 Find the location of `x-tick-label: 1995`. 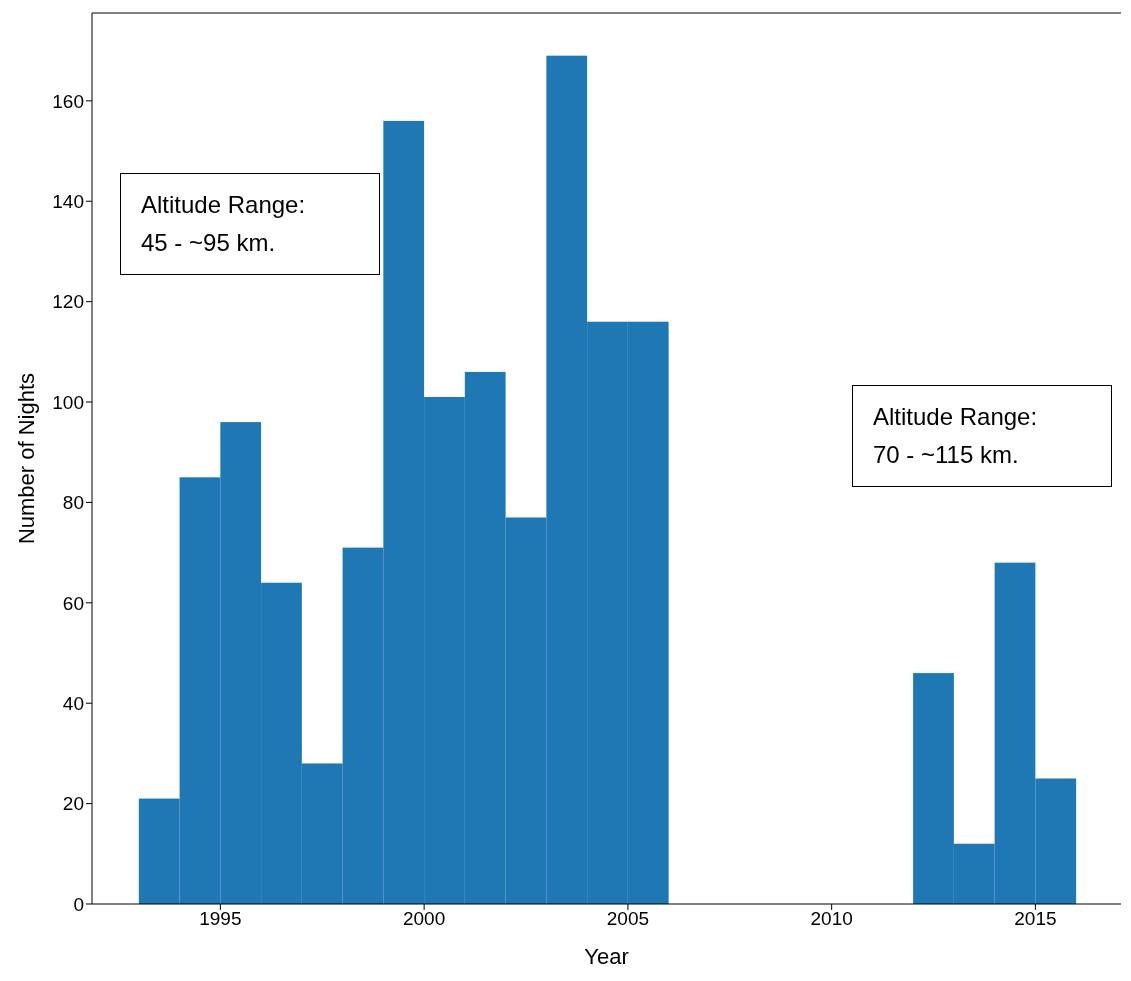

x-tick-label: 1995 is located at coordinates (220, 919).